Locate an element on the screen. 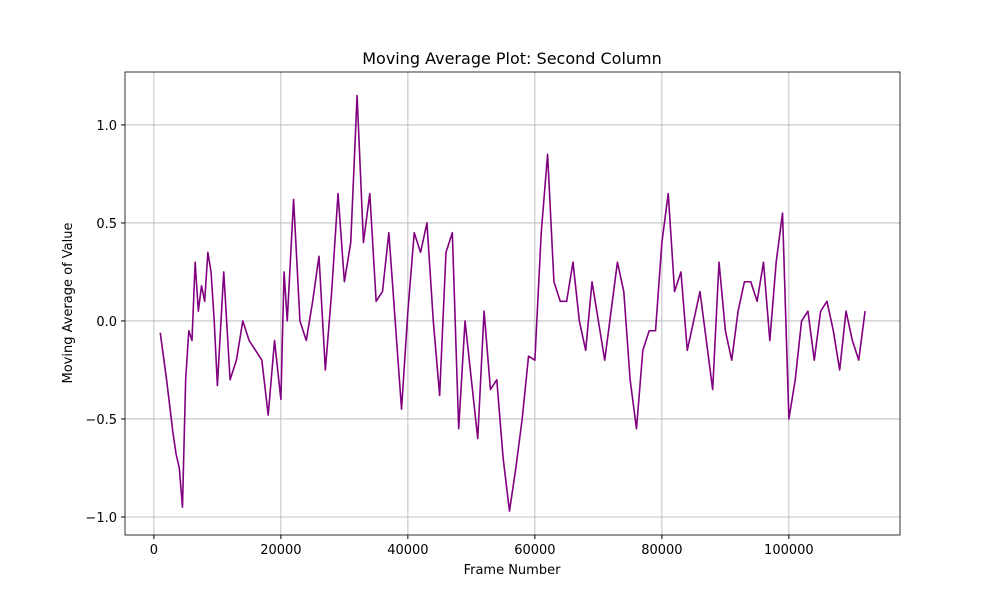 This screenshot has height=604, width=1000. y-tick-label: 0.0 is located at coordinates (106, 322).